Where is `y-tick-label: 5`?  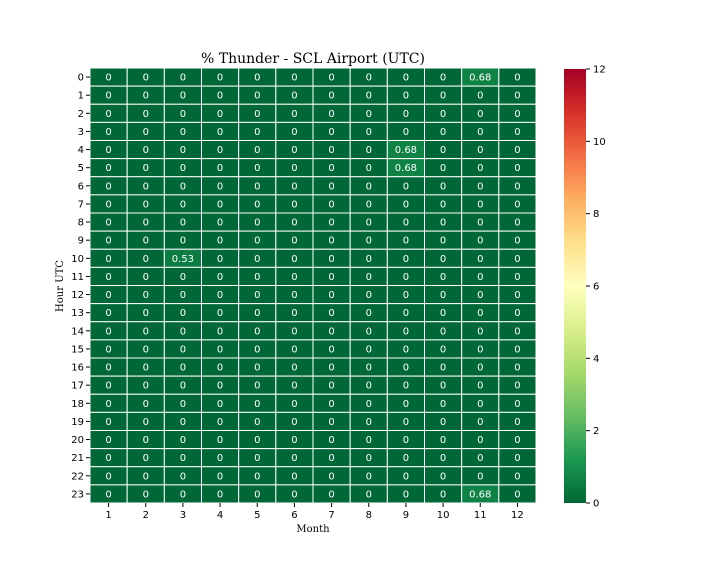
y-tick-label: 5 is located at coordinates (81, 168).